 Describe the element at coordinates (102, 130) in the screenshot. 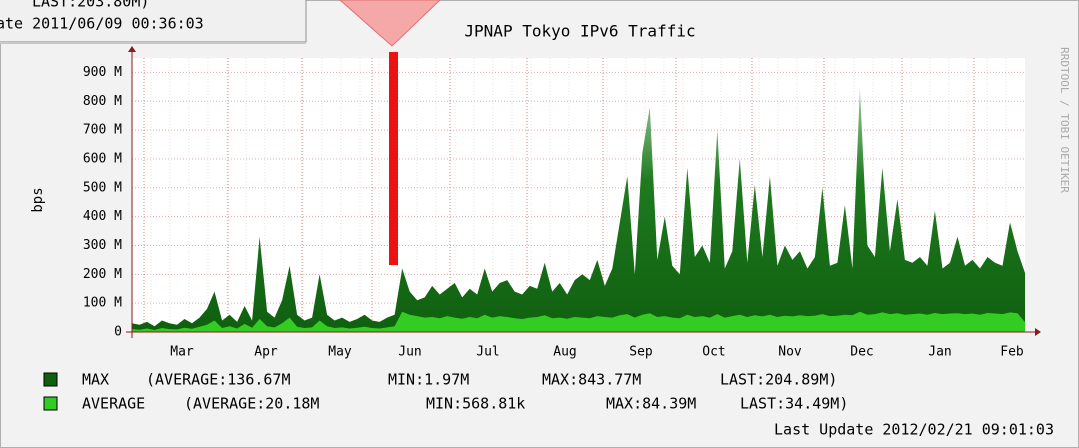

I see `y-tick-label: 700 M` at that location.